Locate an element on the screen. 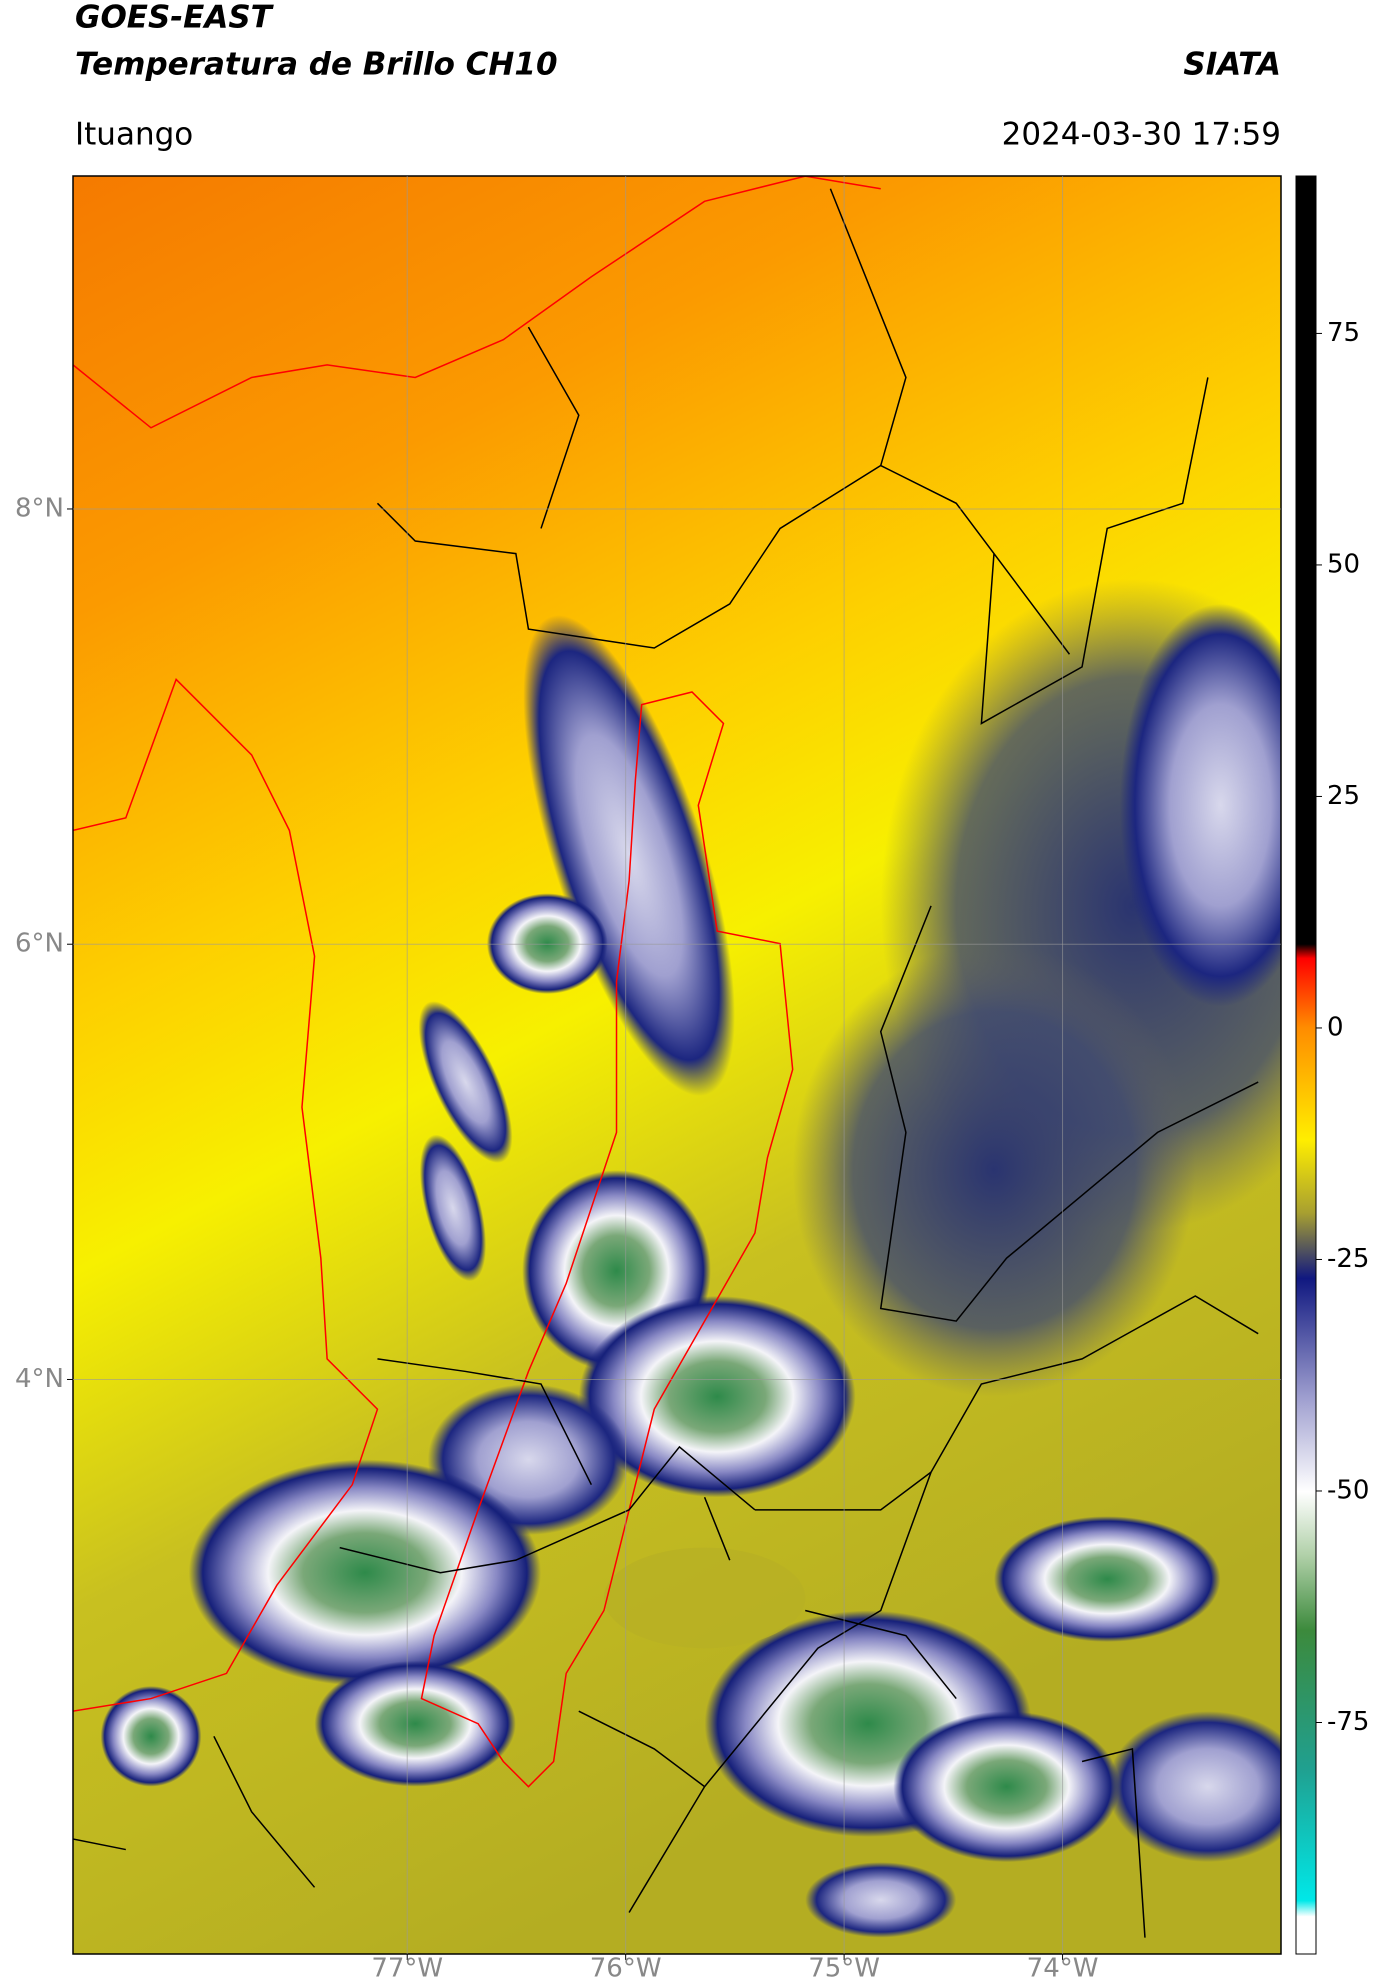  lon-tick-label: 75°W is located at coordinates (844, 1967).